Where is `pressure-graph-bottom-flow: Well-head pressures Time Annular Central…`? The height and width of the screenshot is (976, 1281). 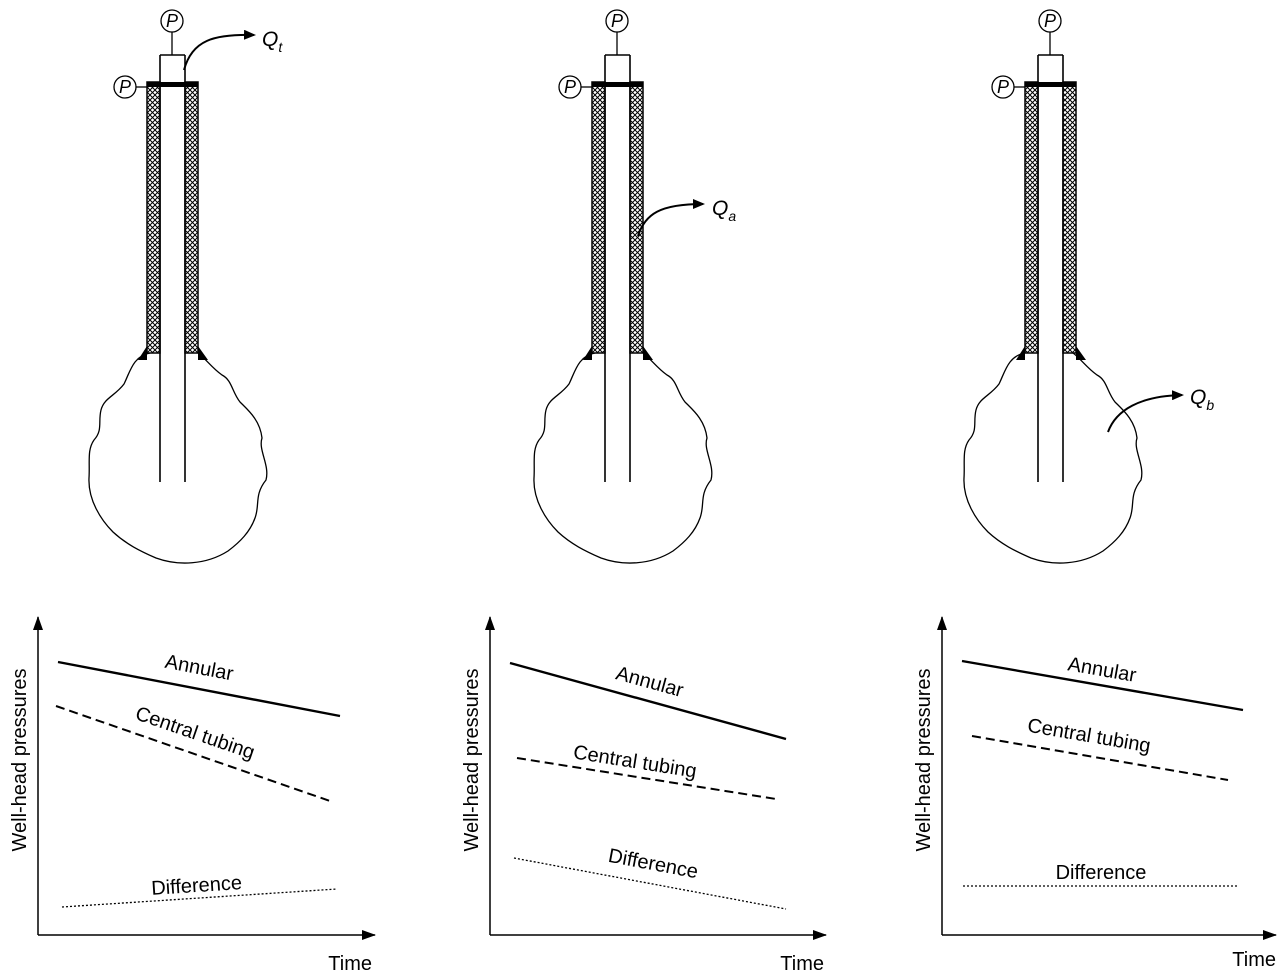 pressure-graph-bottom-flow: Well-head pressures Time Annular Central… is located at coordinates (1095, 793).